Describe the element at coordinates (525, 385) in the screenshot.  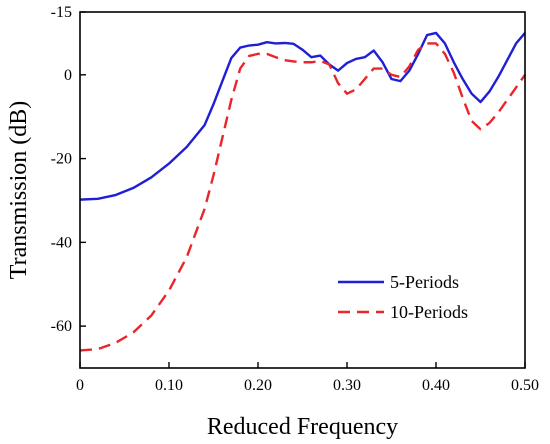
I see `x-tick-label: 0.50` at that location.